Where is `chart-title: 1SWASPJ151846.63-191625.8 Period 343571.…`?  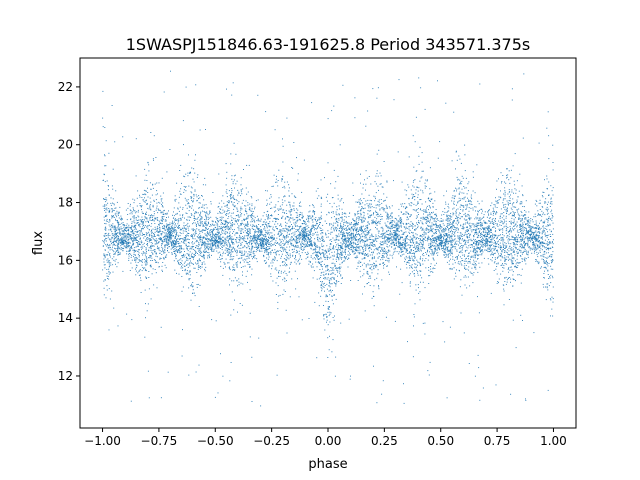
chart-title: 1SWASPJ151846.63-191625.8 Period 343571.… is located at coordinates (328, 44).